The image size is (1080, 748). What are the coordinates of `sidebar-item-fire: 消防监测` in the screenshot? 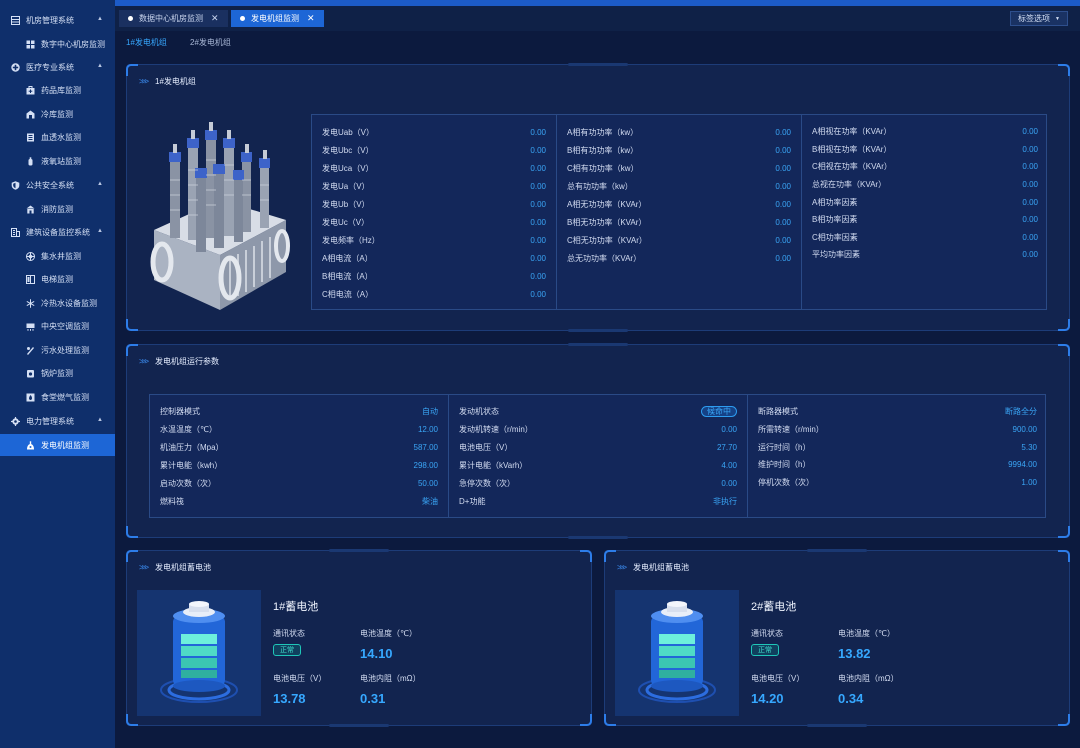 It's located at (57, 209).